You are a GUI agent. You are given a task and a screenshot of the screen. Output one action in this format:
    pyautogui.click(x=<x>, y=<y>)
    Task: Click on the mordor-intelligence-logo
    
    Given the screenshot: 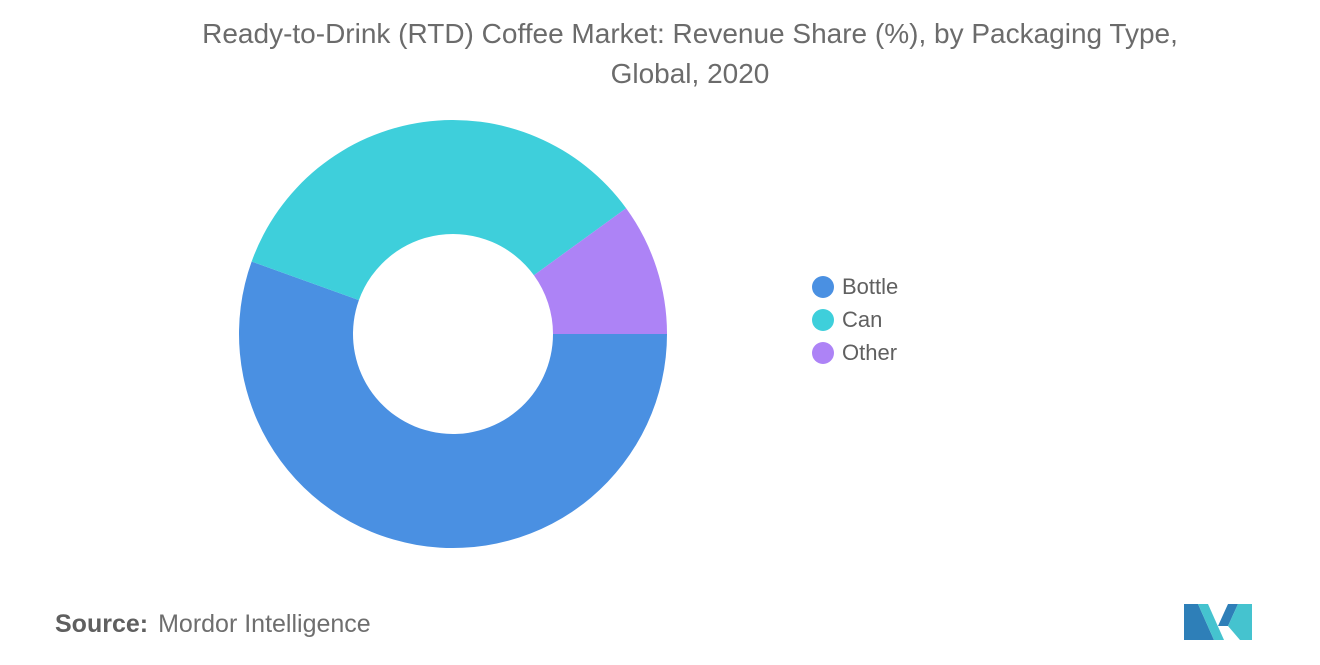 What is the action you would take?
    pyautogui.click(x=1218, y=622)
    